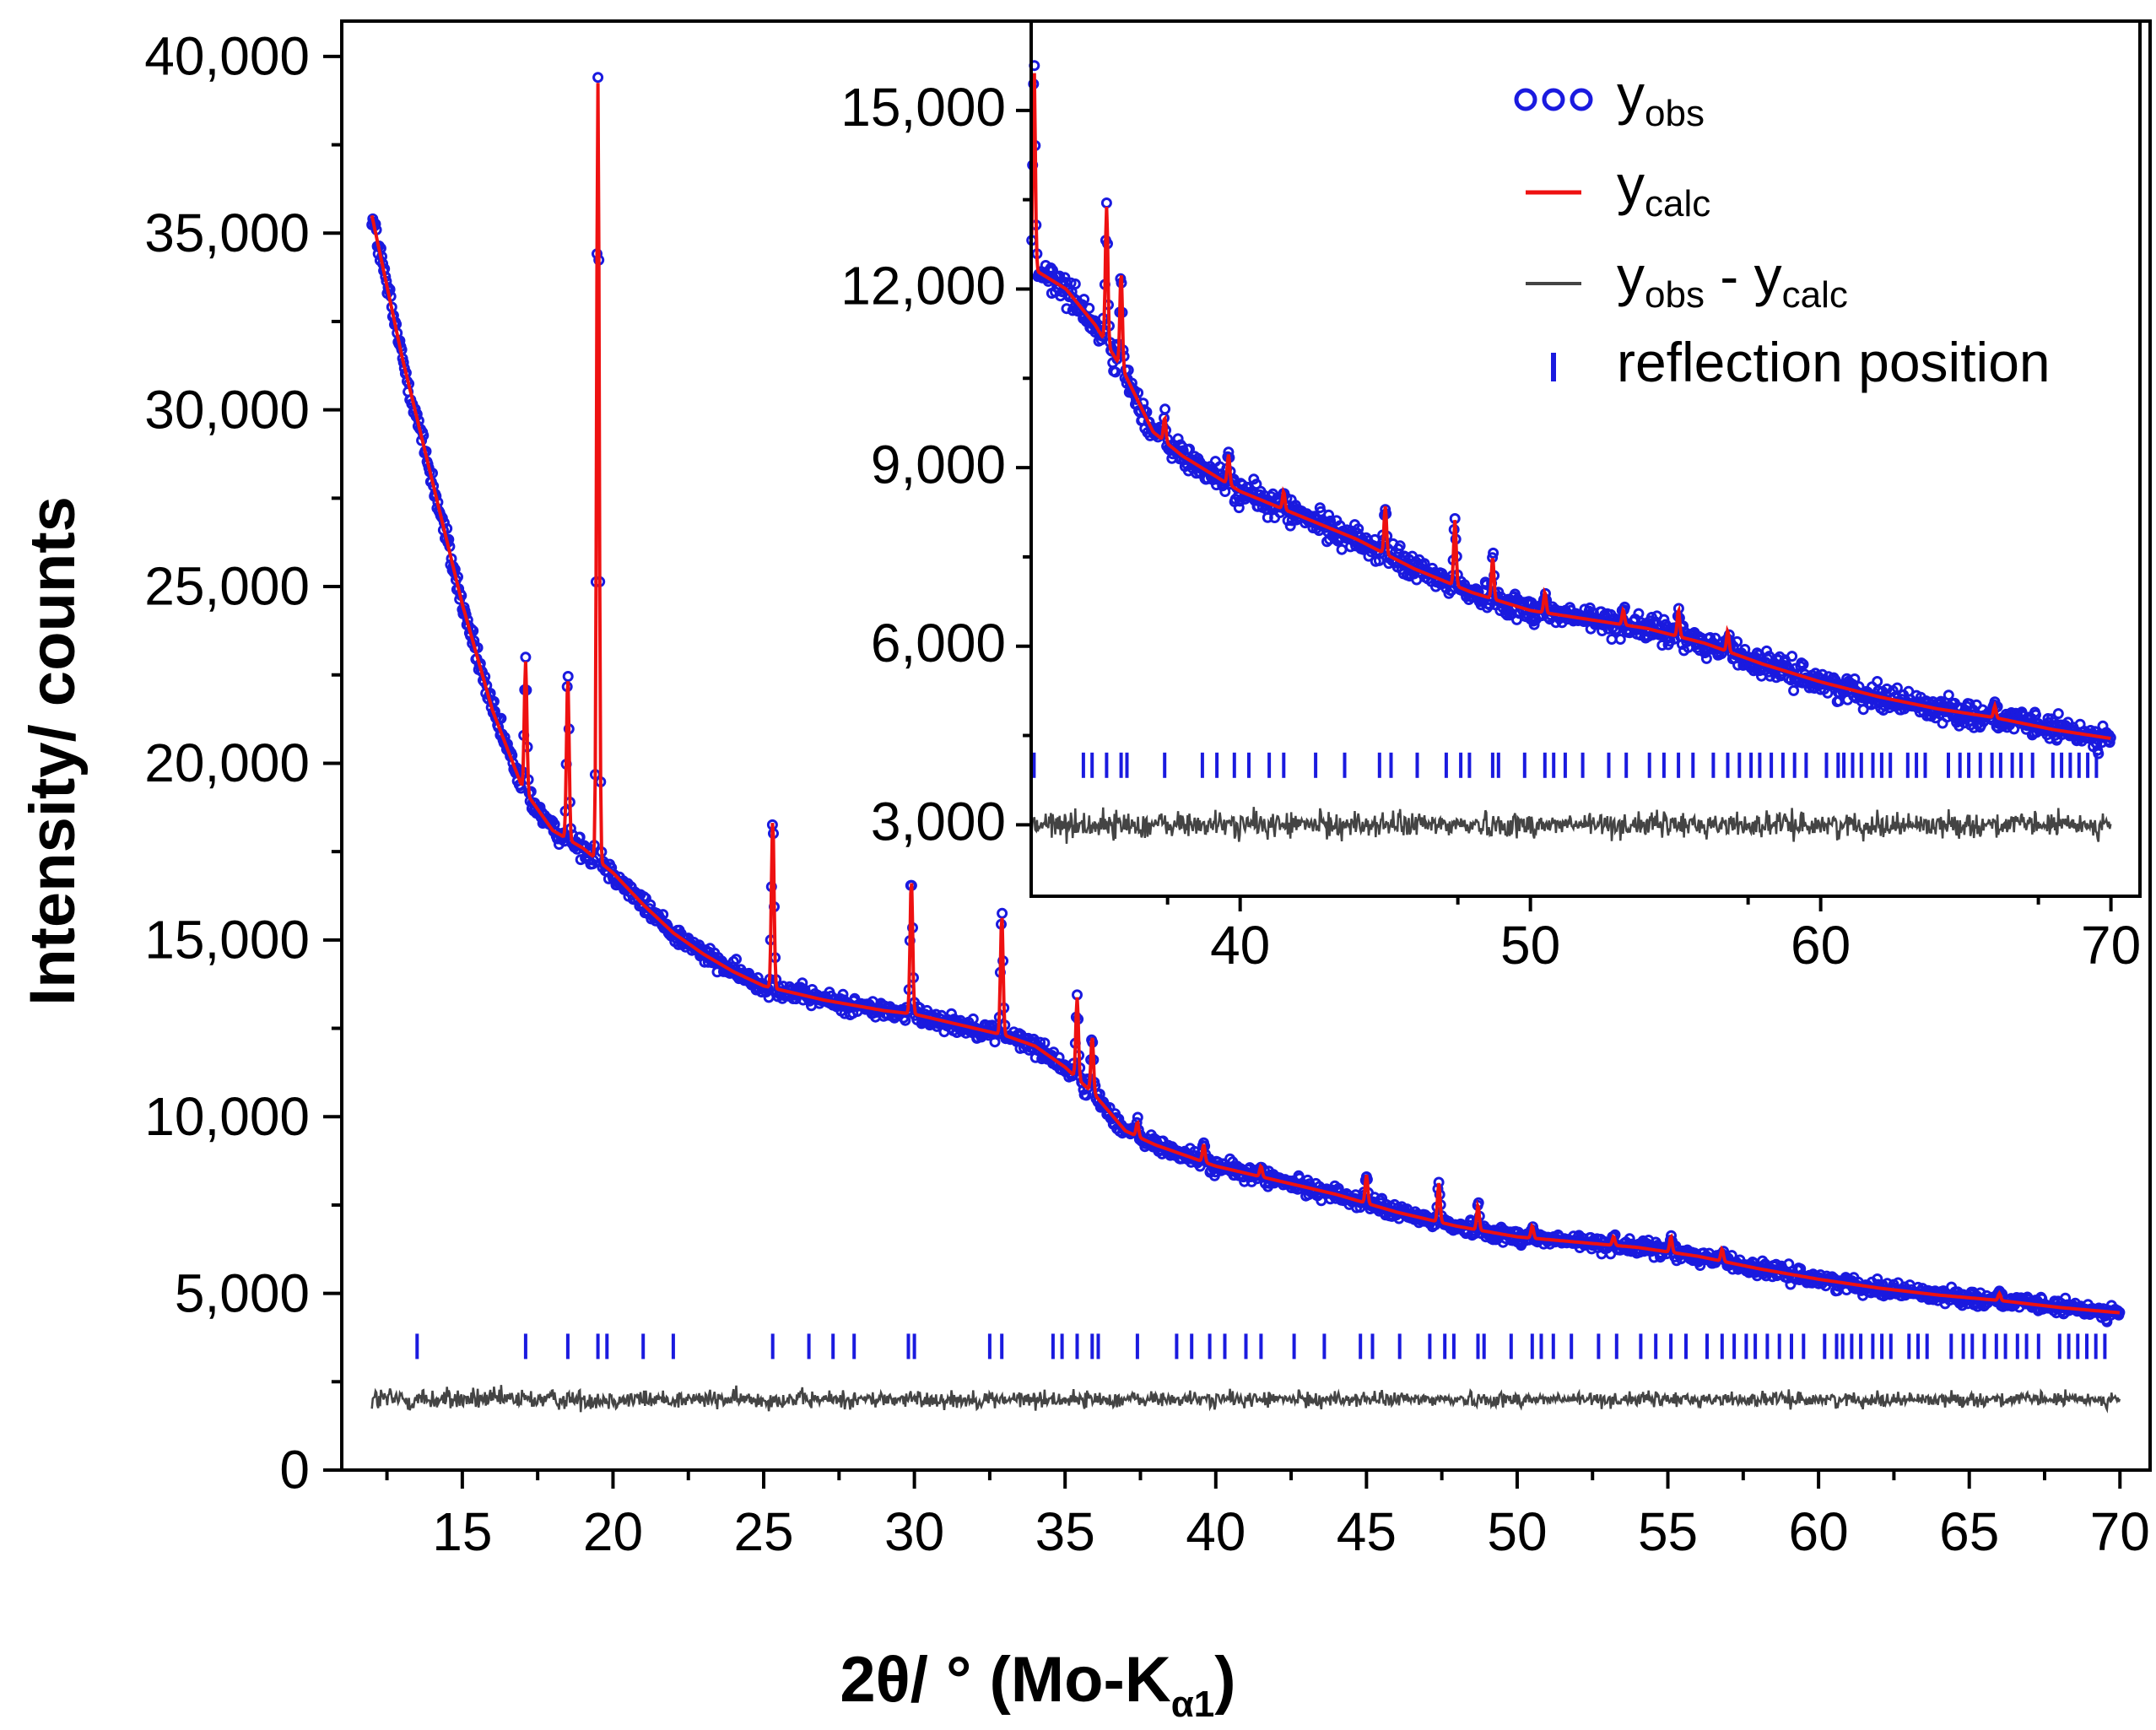 The image size is (2156, 1730). What do you see at coordinates (1517, 1531) in the screenshot?
I see `main-x-tick-label: 50` at bounding box center [1517, 1531].